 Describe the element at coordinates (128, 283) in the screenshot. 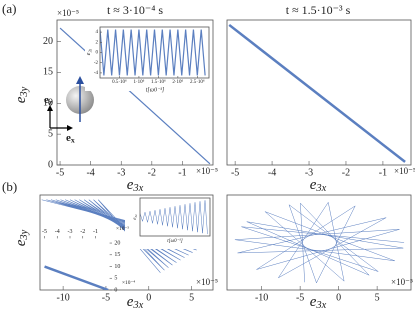

I see `y-multiplier: ×10⁻⁴` at that location.